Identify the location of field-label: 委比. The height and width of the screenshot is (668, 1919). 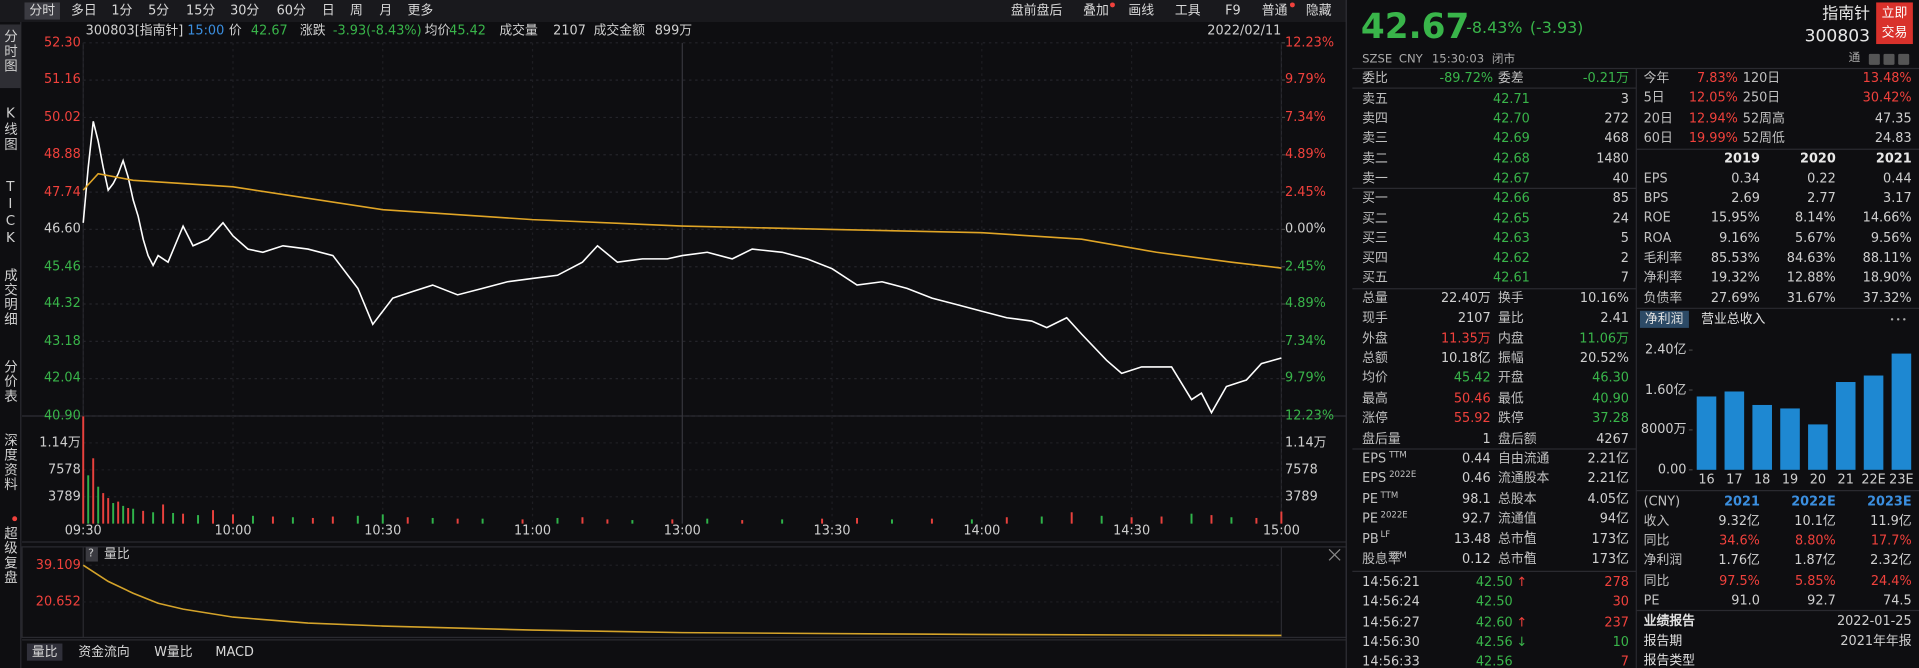
(1375, 78).